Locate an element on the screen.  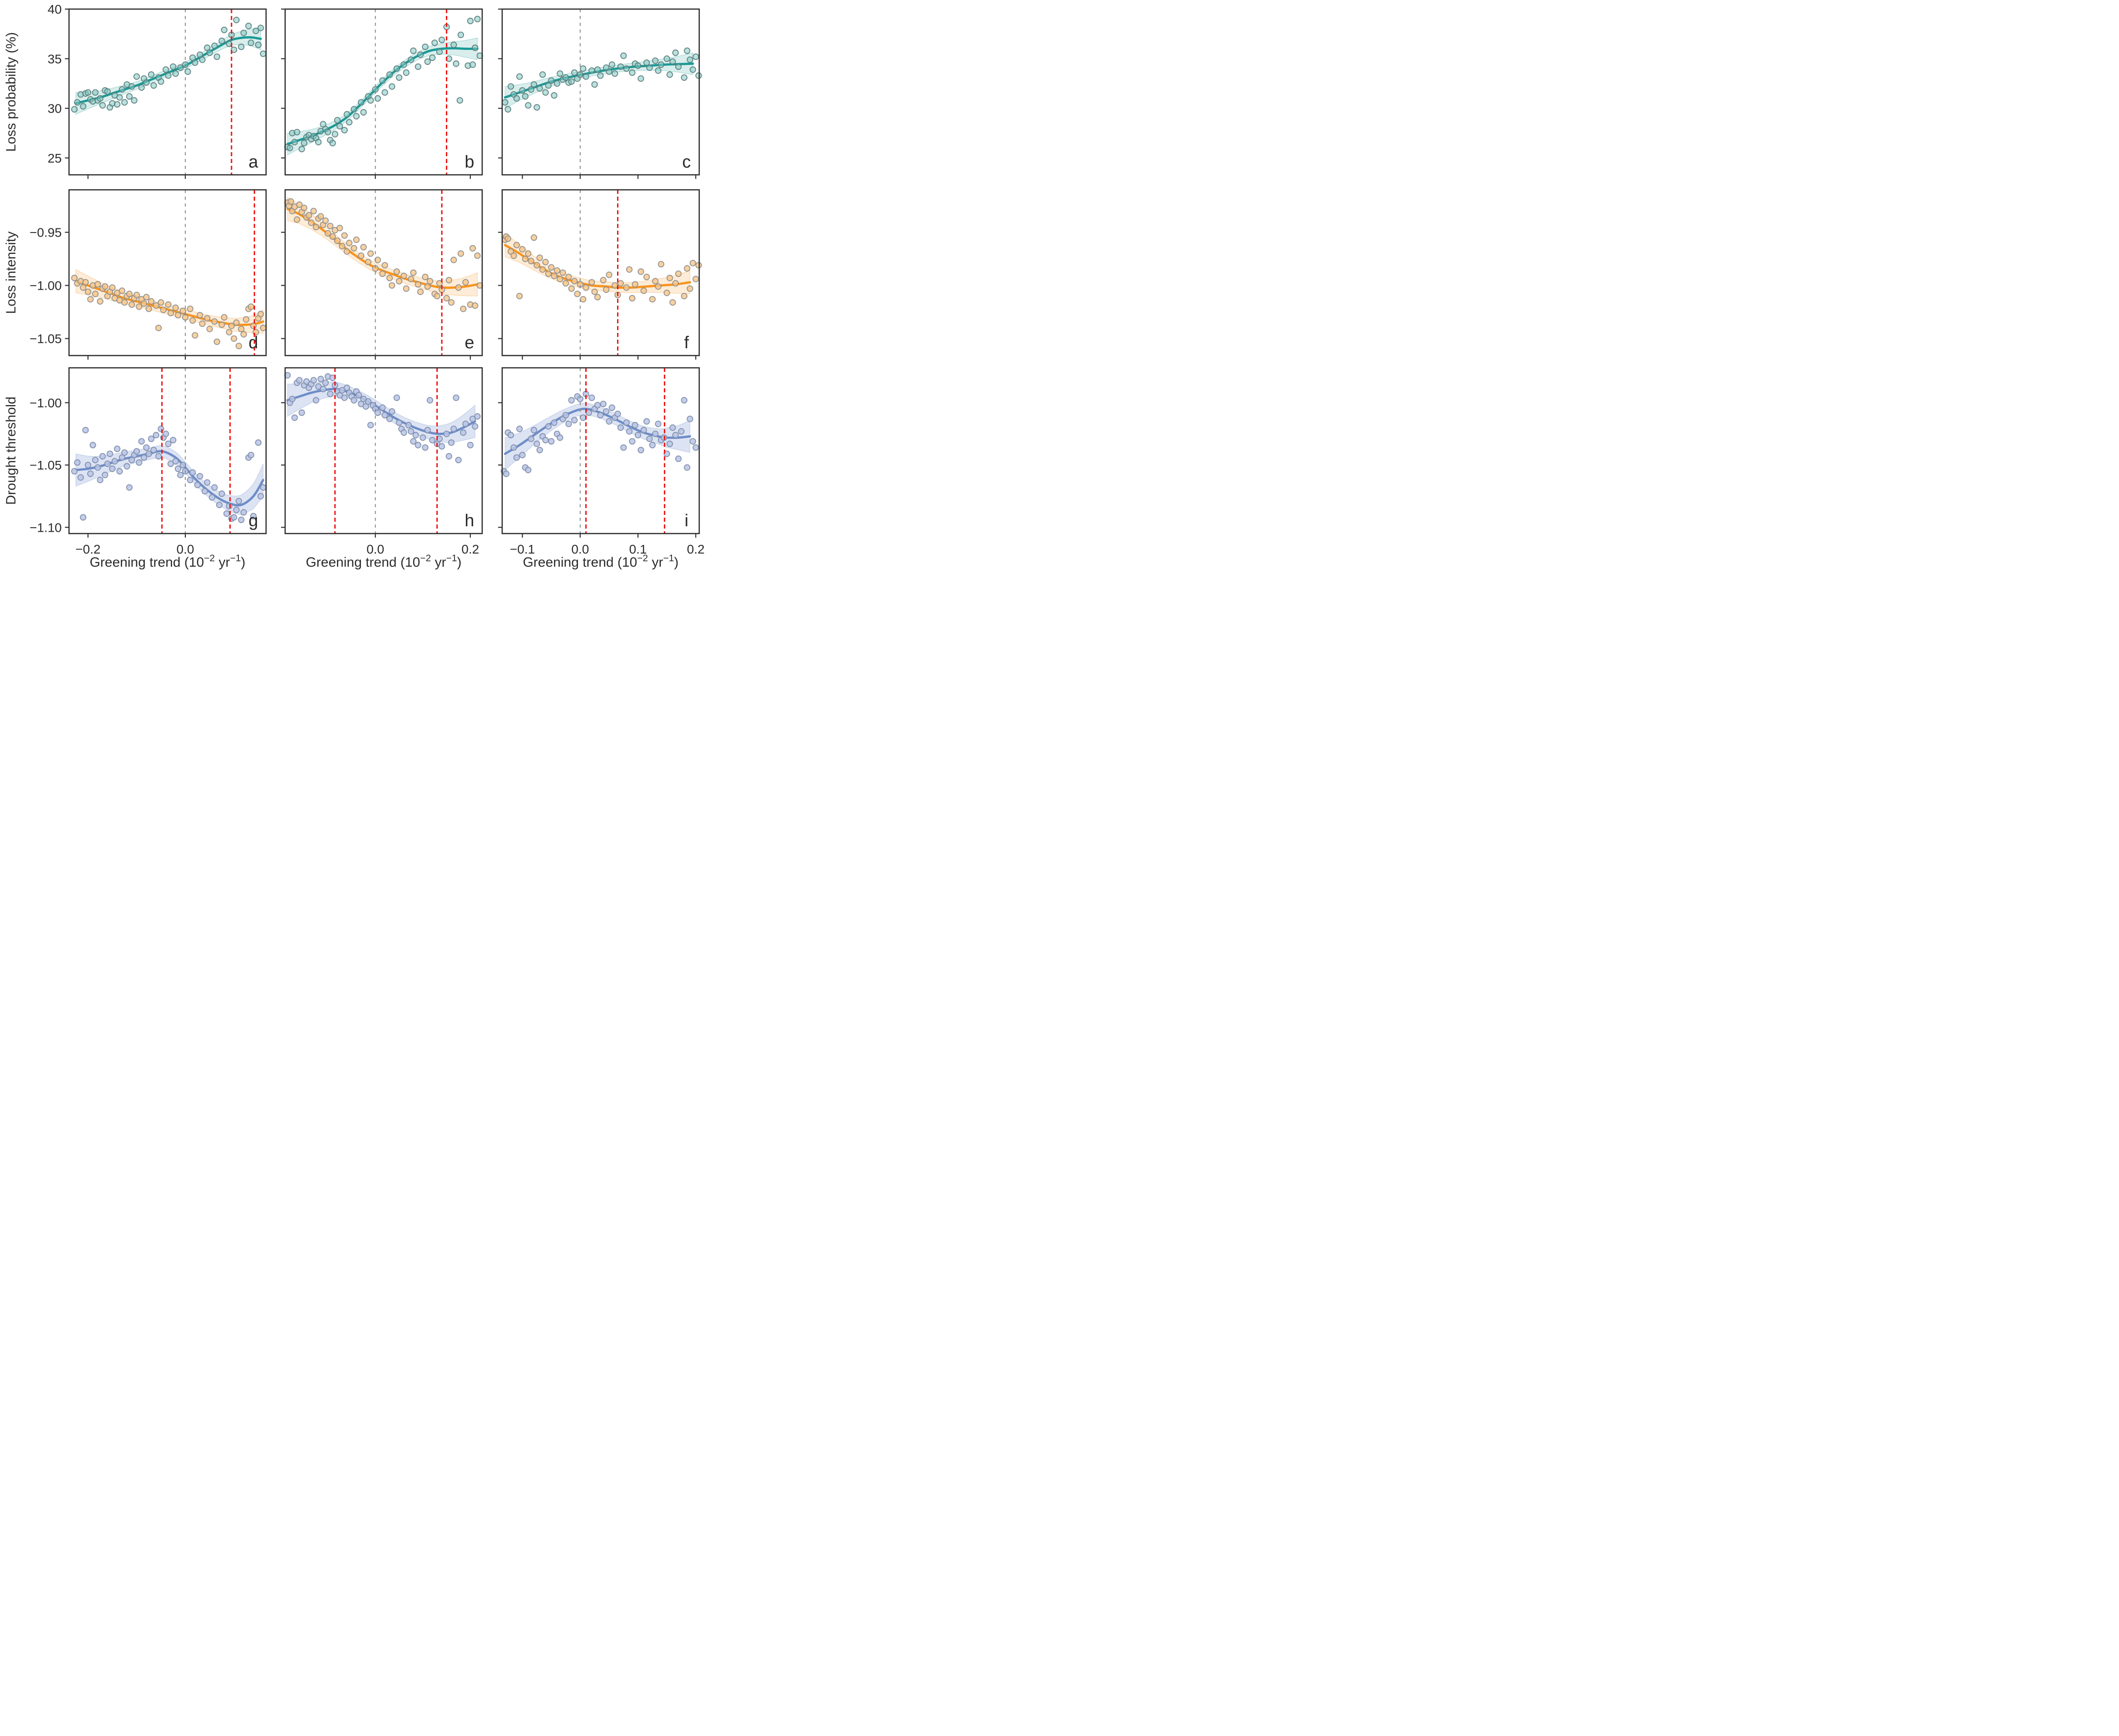
x-axis-title: Greening trend (10−2 yr−1) is located at coordinates (600, 561).